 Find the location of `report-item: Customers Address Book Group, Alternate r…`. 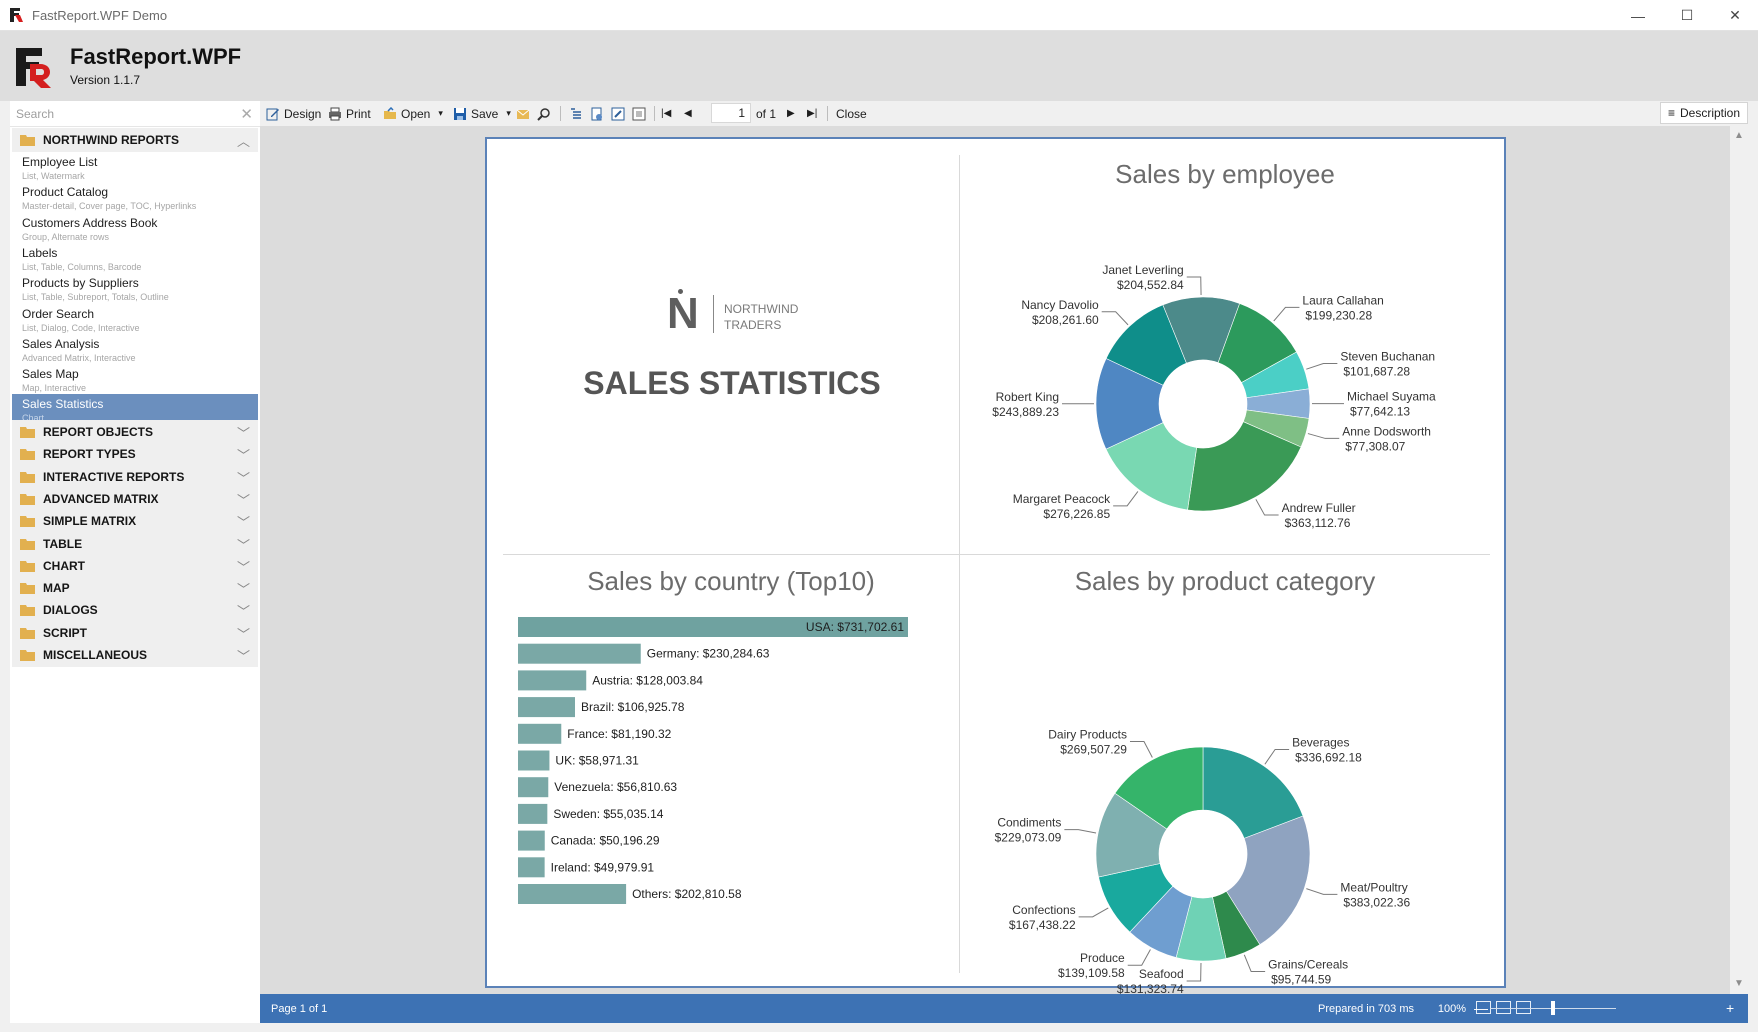

report-item: Customers Address Book Group, Alternate r… is located at coordinates (135, 229).